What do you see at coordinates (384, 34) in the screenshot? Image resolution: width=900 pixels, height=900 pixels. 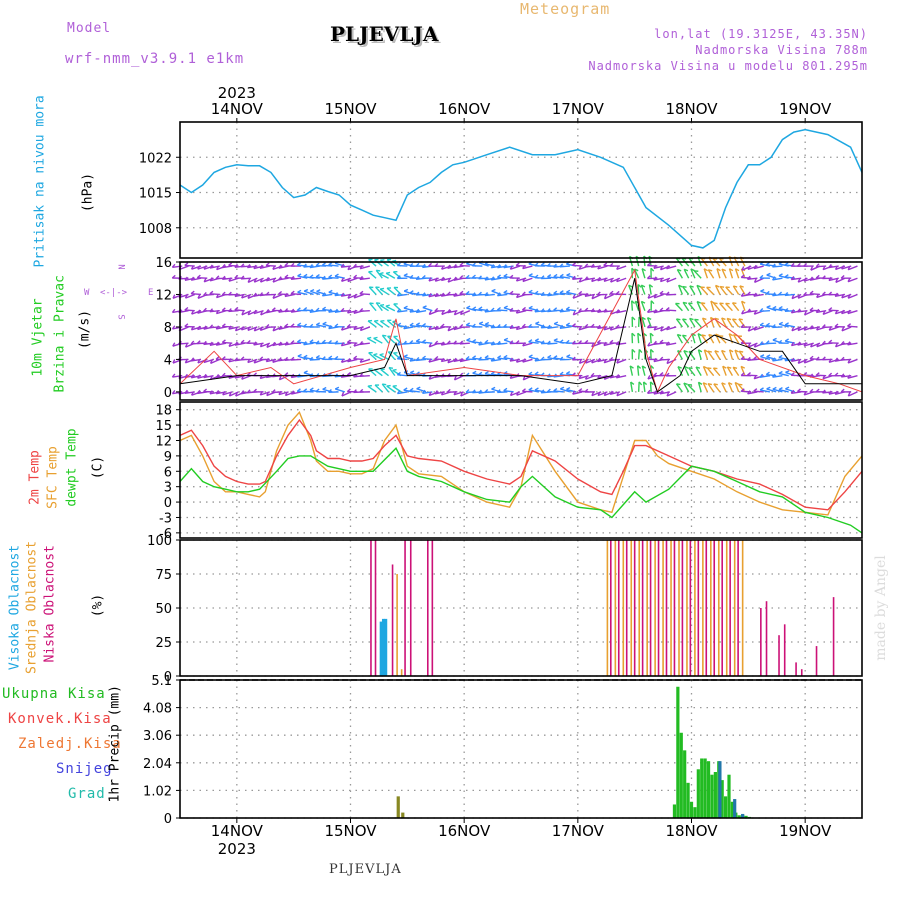 I see `page-title: PLJEVLJA` at bounding box center [384, 34].